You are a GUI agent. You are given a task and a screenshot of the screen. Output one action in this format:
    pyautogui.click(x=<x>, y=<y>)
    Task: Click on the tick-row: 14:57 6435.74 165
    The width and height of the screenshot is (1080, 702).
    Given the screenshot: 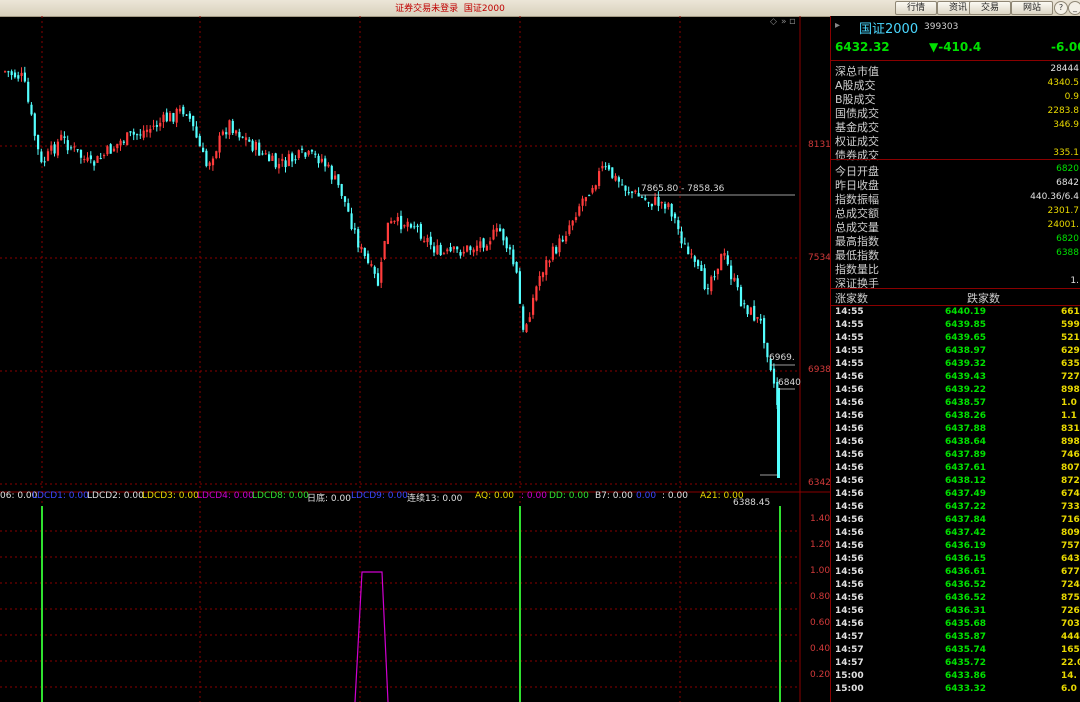 What is the action you would take?
    pyautogui.click(x=955, y=651)
    